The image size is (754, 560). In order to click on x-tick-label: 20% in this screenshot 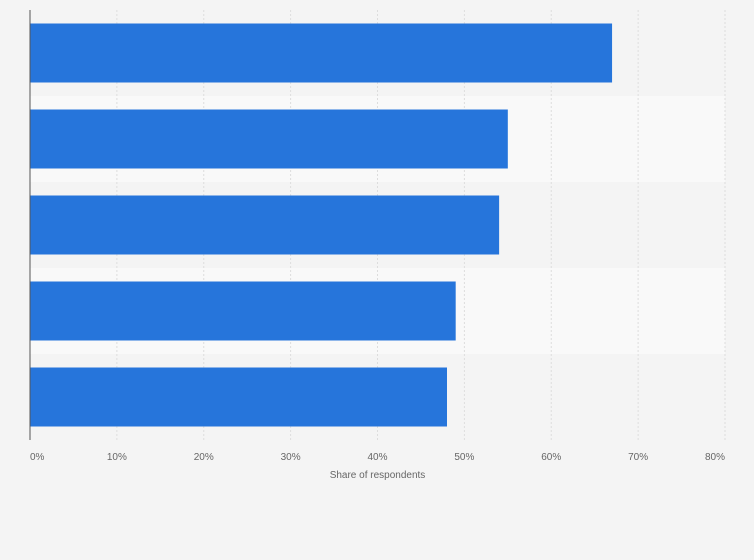, I will do `click(204, 457)`.